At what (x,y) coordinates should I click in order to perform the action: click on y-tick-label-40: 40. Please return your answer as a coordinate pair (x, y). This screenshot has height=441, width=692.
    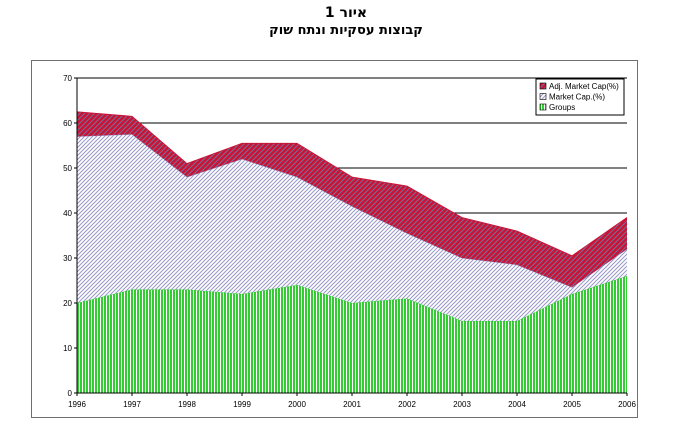
    Looking at the image, I should click on (67, 213).